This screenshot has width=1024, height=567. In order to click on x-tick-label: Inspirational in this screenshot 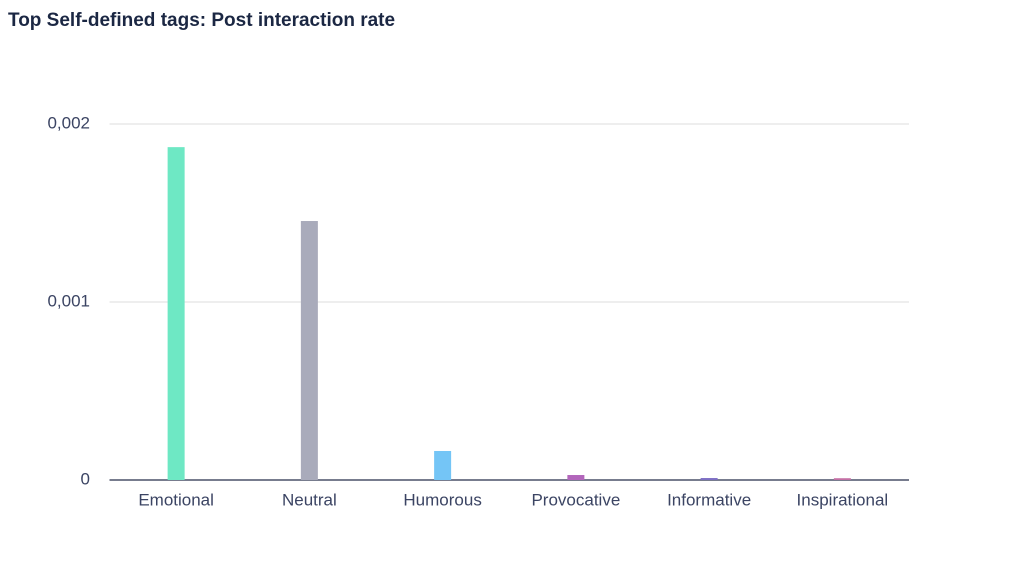, I will do `click(843, 499)`.